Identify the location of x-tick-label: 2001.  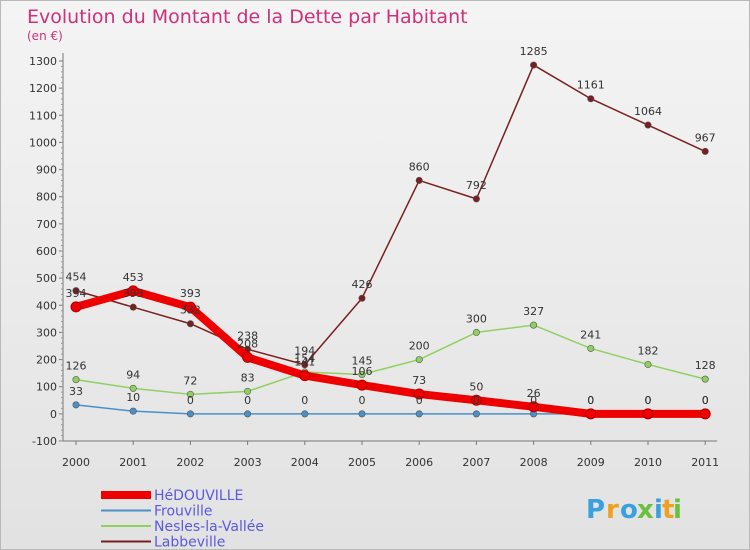
(133, 462).